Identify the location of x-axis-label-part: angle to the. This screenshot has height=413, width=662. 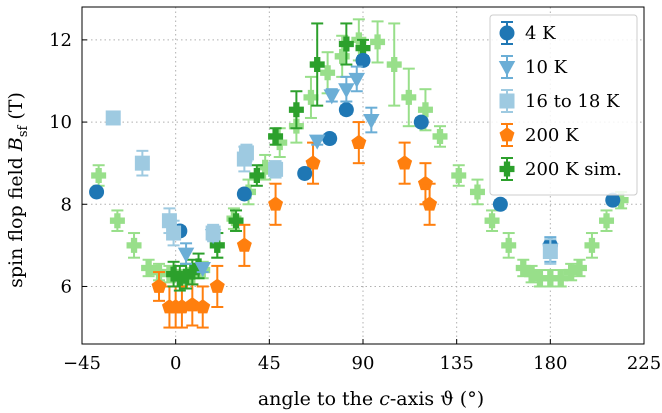
(318, 399).